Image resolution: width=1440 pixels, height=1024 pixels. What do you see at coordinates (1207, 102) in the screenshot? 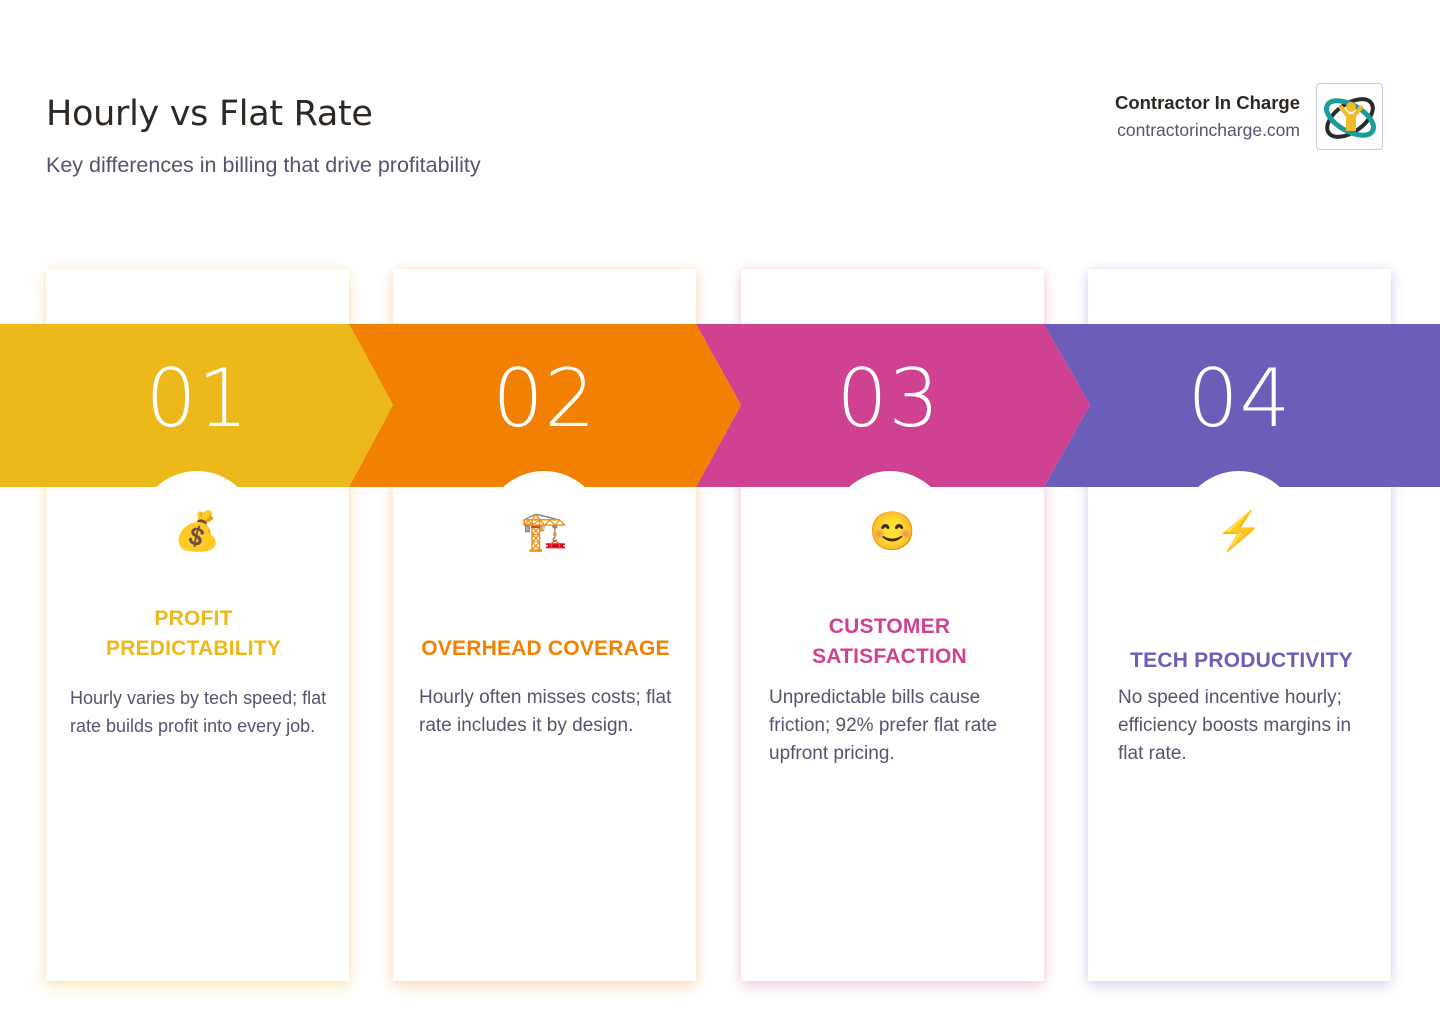
I see `brand-name: Contractor In Charge` at bounding box center [1207, 102].